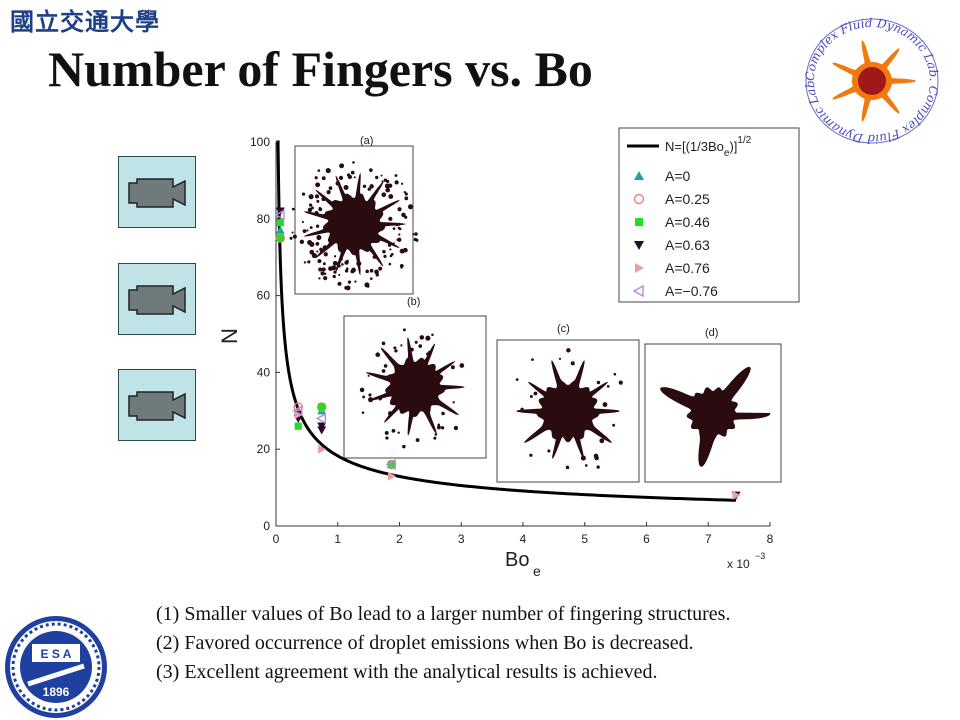 The height and width of the screenshot is (720, 960). I want to click on legend-curve-label: N=[(1/3Bo, so click(694, 146).